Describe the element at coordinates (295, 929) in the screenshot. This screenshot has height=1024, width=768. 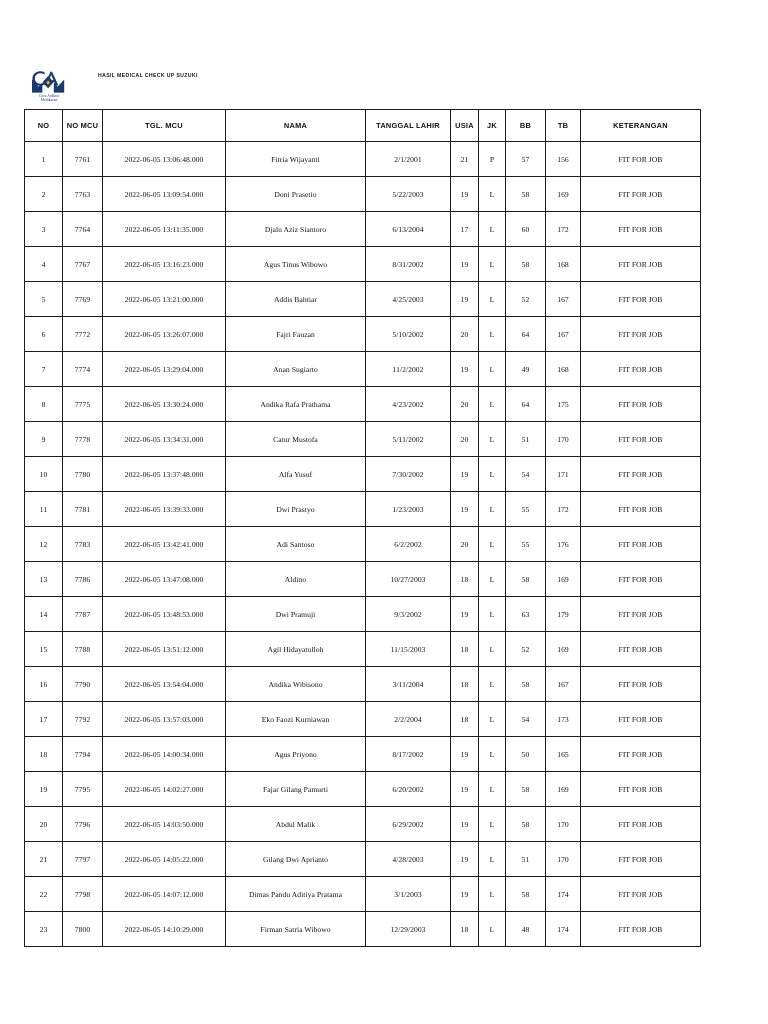
I see `cell-nama: Firman Satria Wibowo` at that location.